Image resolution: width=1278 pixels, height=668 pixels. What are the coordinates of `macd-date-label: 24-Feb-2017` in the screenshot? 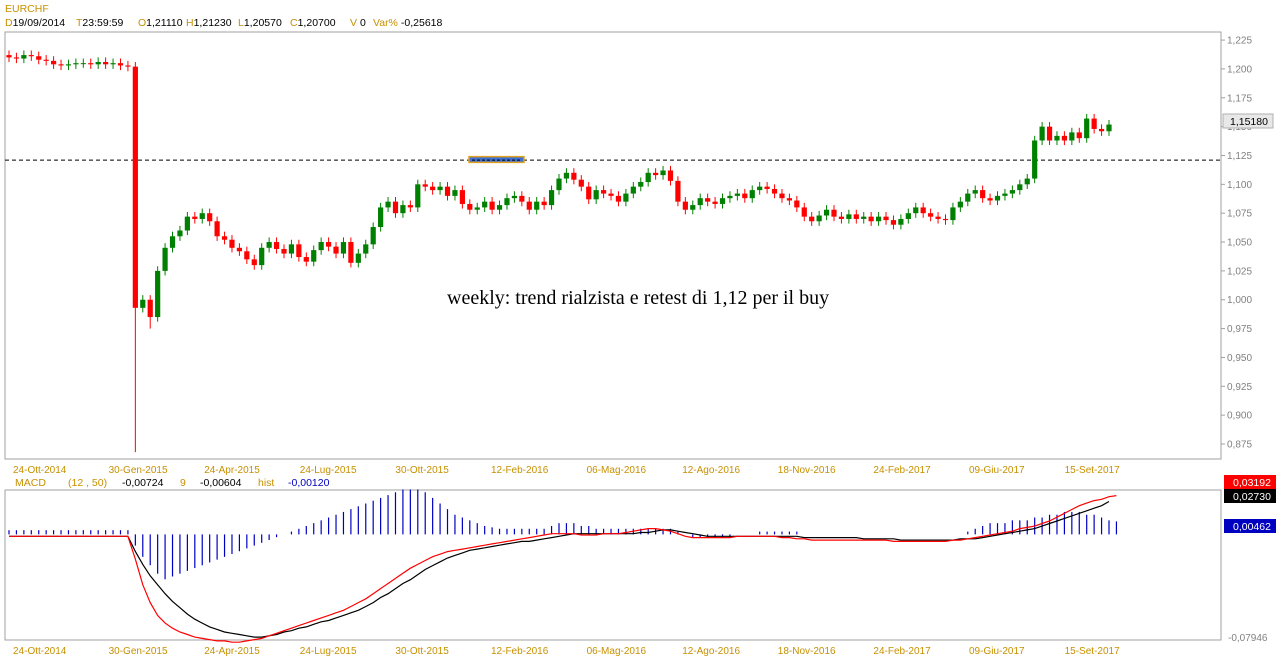 It's located at (902, 651).